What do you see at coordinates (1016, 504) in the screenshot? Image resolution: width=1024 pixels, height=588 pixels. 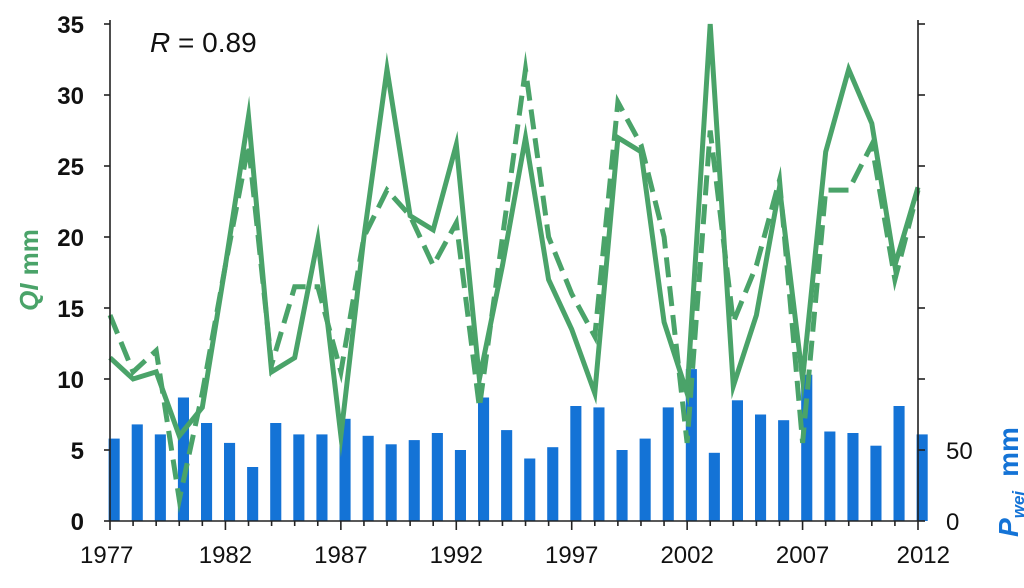 I see `right-axis-label-sub: wei` at bounding box center [1016, 504].